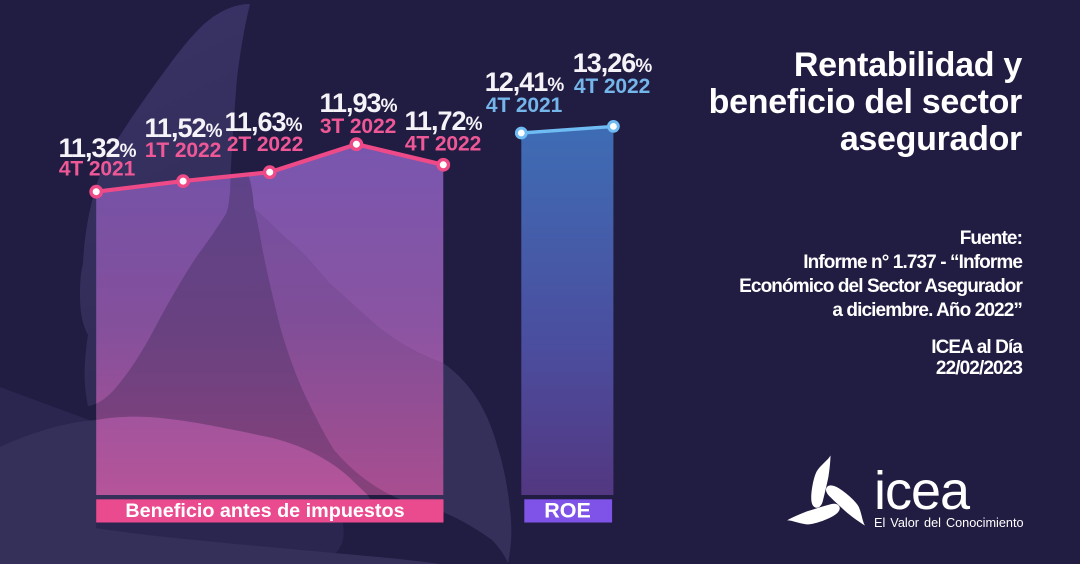 The image size is (1080, 564). What do you see at coordinates (979, 368) in the screenshot?
I see `svg-text: 22/02/2023` at bounding box center [979, 368].